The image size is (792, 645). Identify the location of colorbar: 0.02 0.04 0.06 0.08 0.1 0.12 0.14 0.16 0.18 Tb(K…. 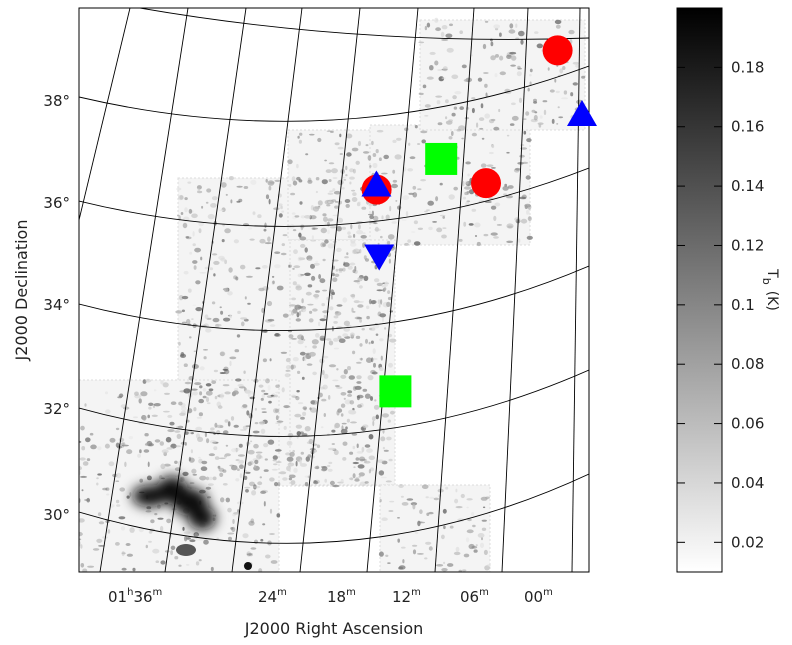
(728, 290).